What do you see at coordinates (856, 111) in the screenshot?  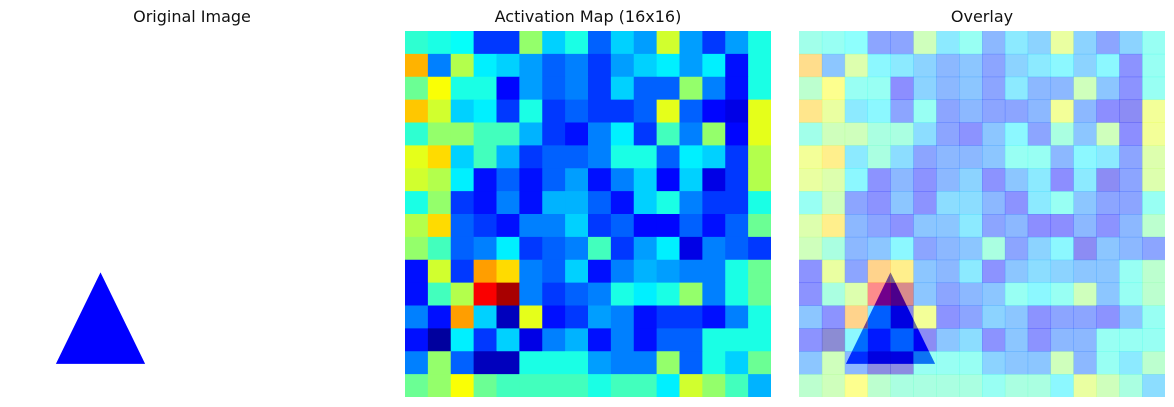 I see `overlay-cell-r3-c2` at bounding box center [856, 111].